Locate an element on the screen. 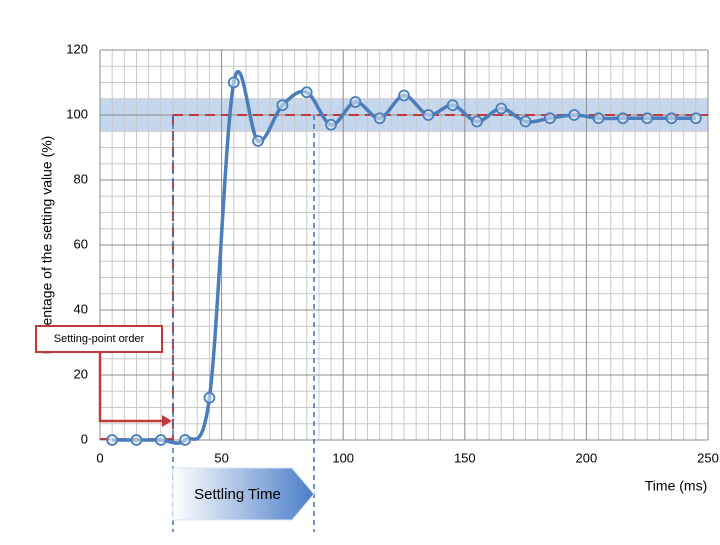 The width and height of the screenshot is (720, 545). x-tick-label: 50 is located at coordinates (221, 457).